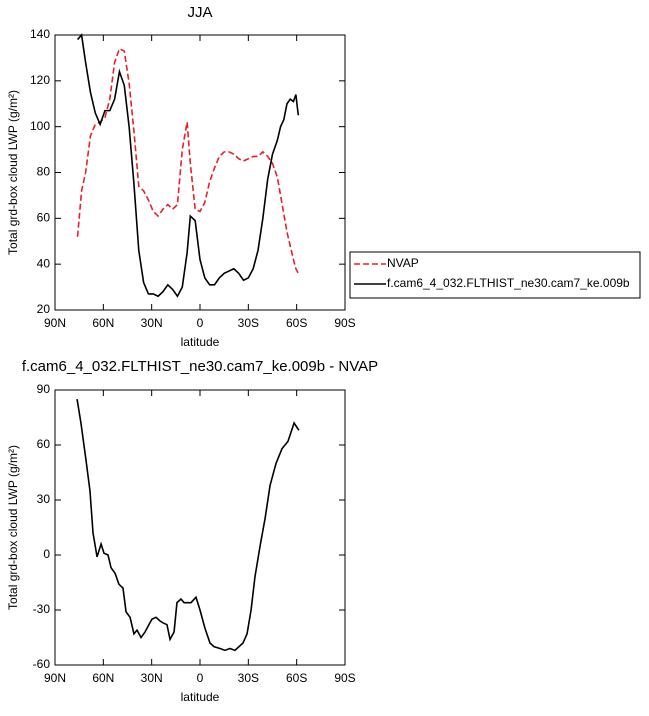  What do you see at coordinates (44, 309) in the screenshot?
I see `y-tick-label: 20` at bounding box center [44, 309].